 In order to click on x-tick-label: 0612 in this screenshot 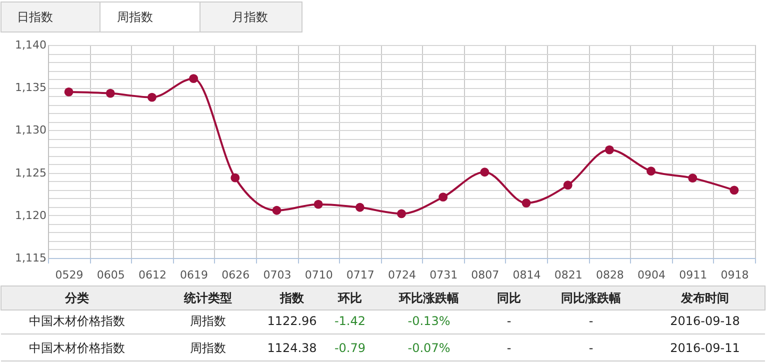, I will do `click(152, 275)`.